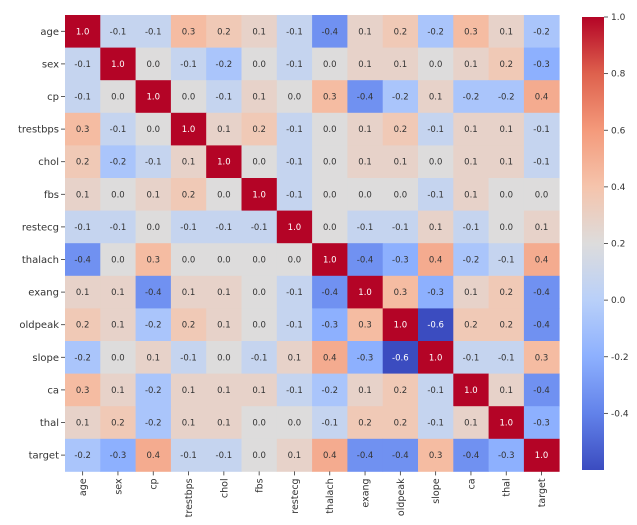 The image size is (637, 525). I want to click on cell-value-thal-ca: 0.1, so click(471, 424).